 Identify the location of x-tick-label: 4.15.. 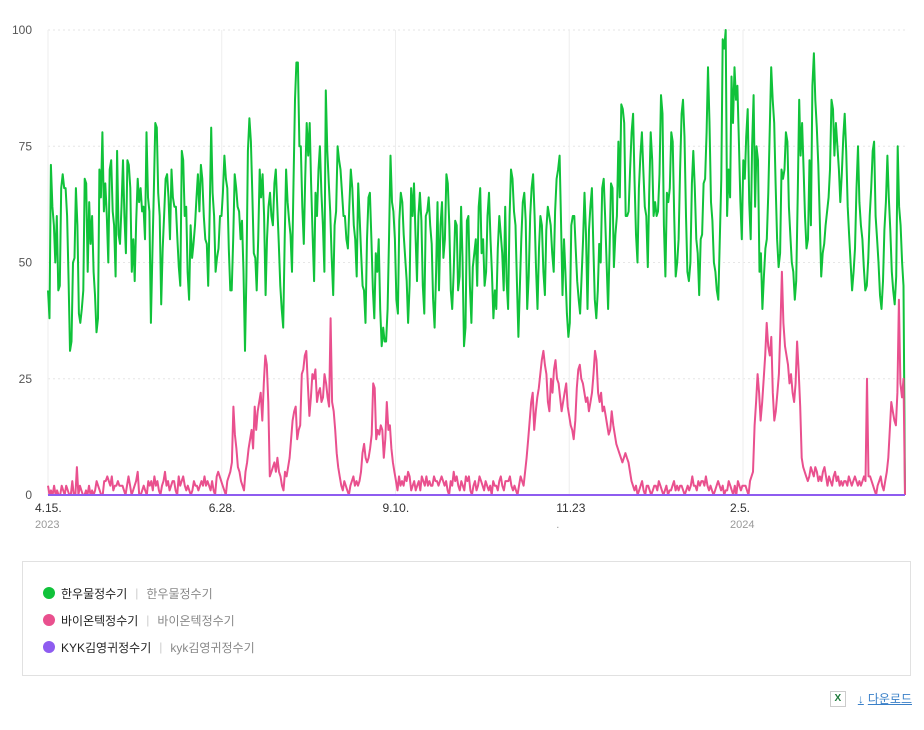
(48, 508).